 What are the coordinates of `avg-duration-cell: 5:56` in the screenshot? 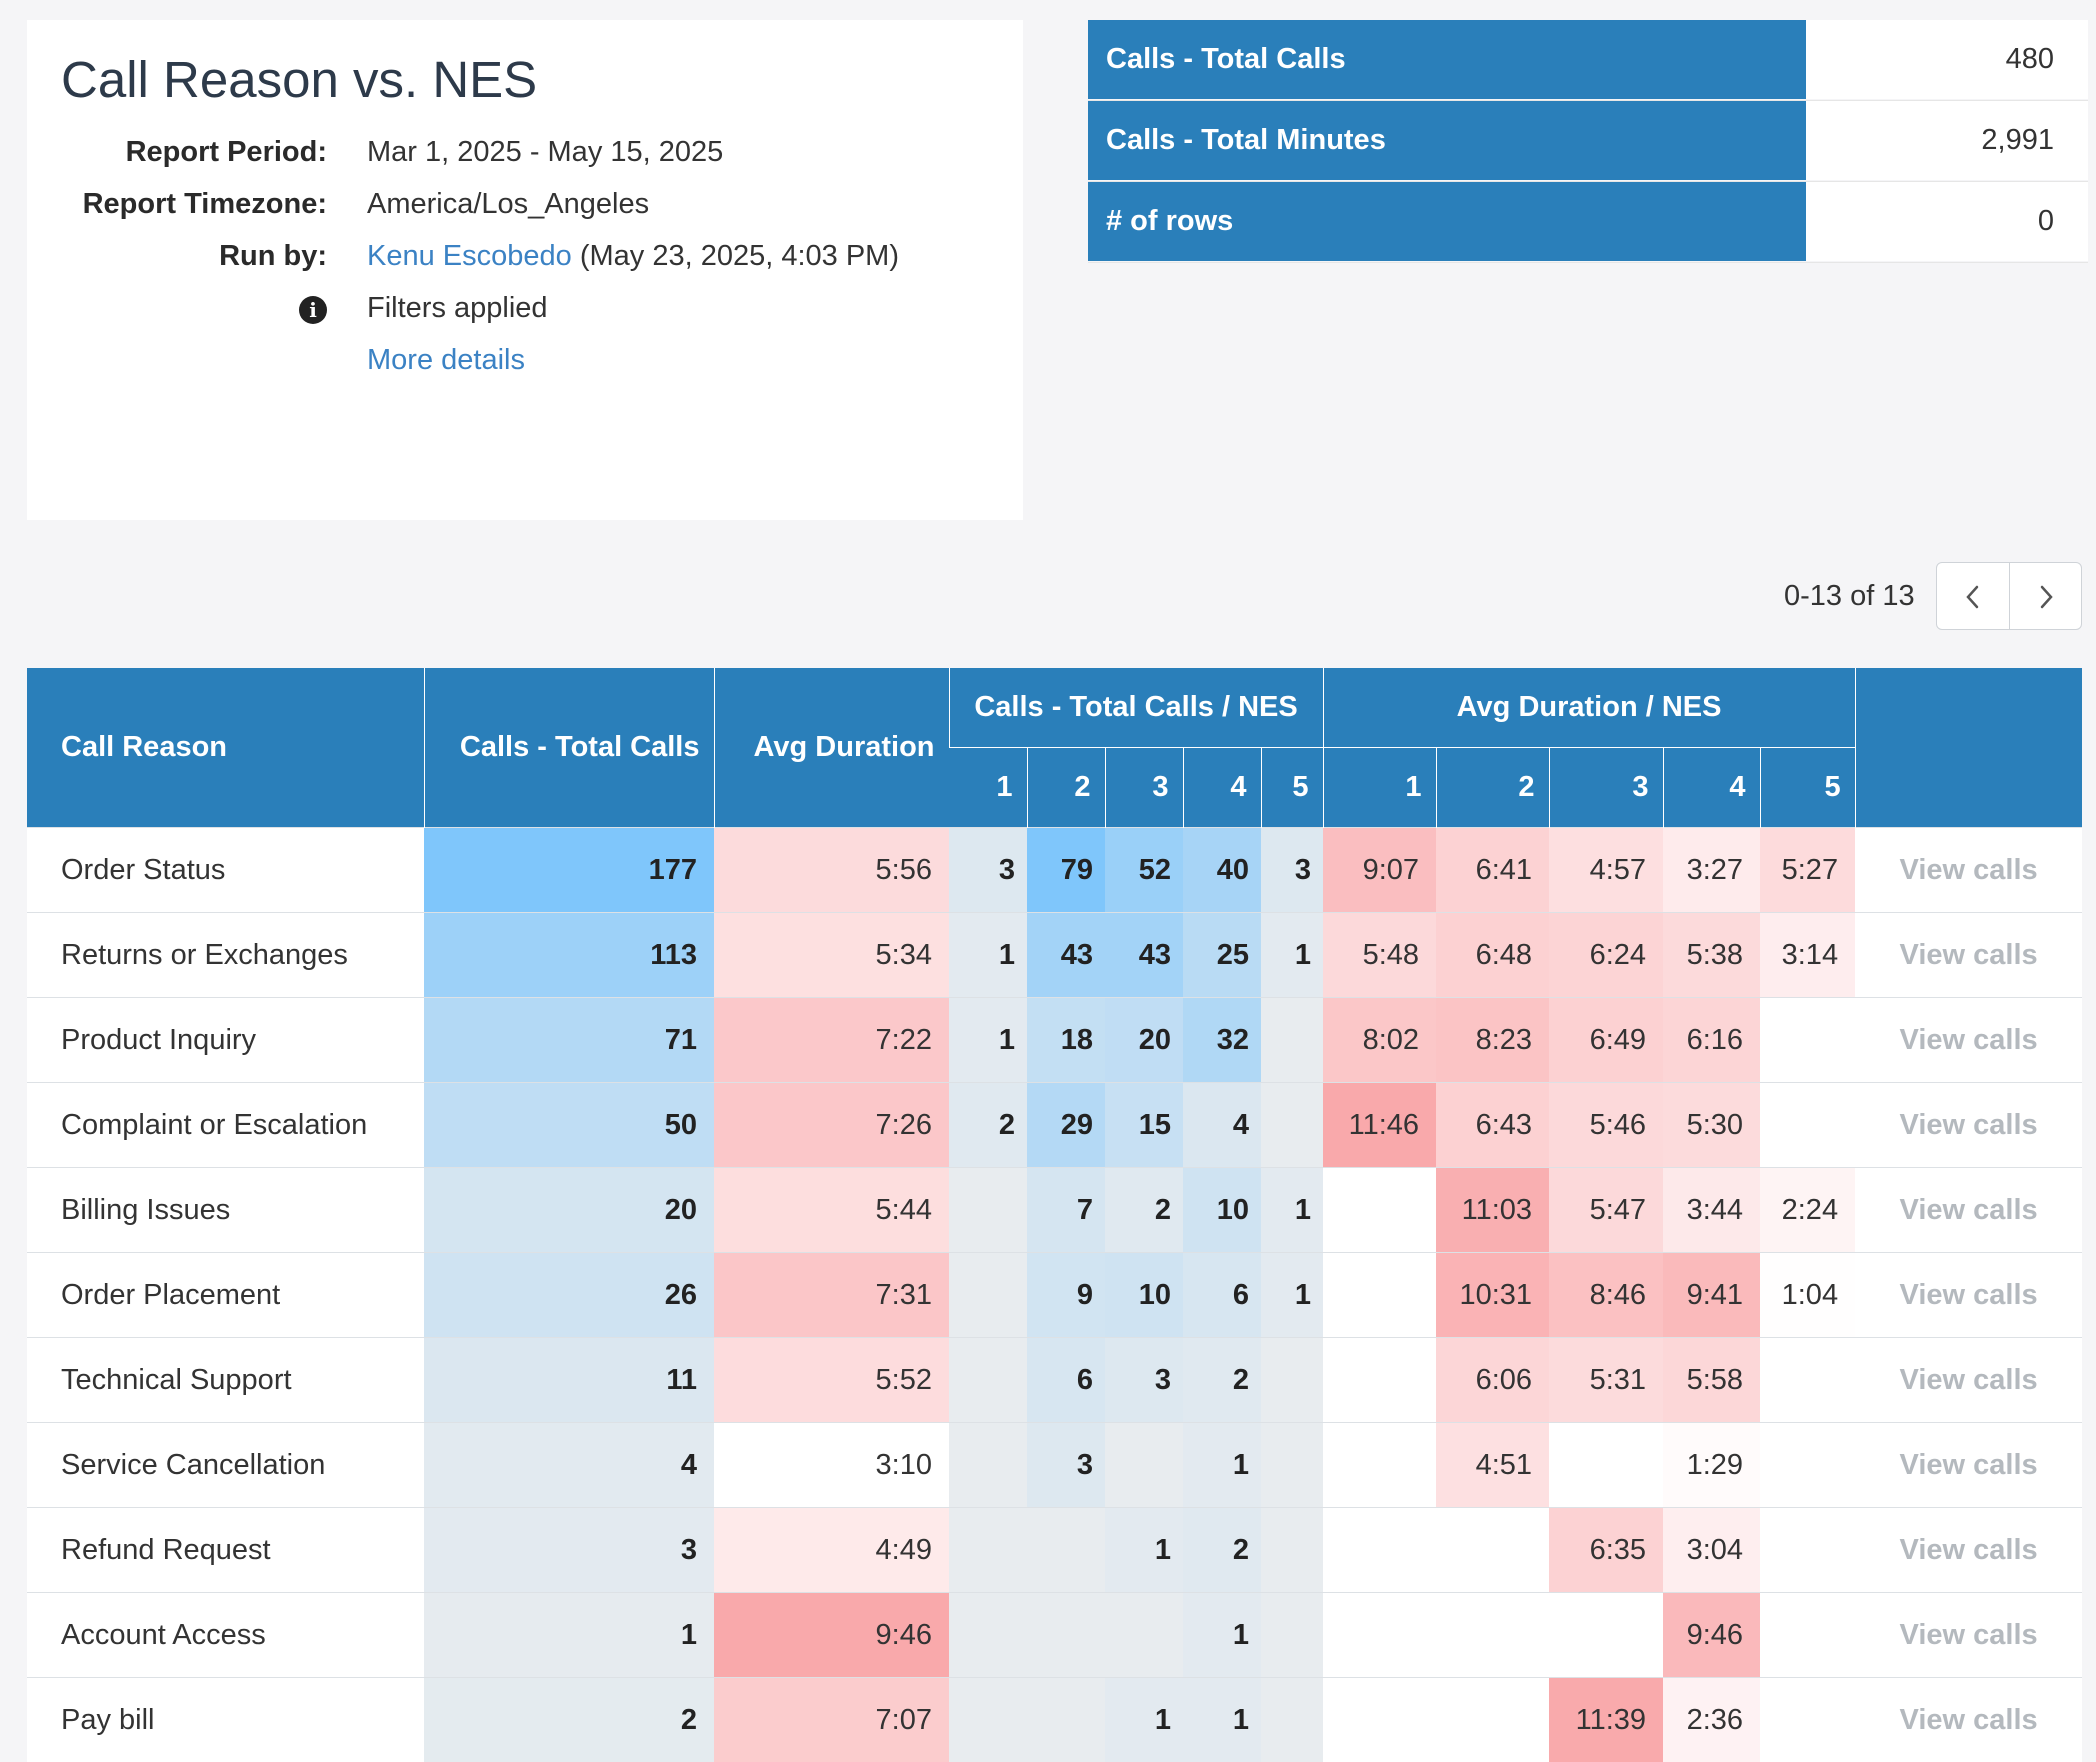 It's located at (831, 870).